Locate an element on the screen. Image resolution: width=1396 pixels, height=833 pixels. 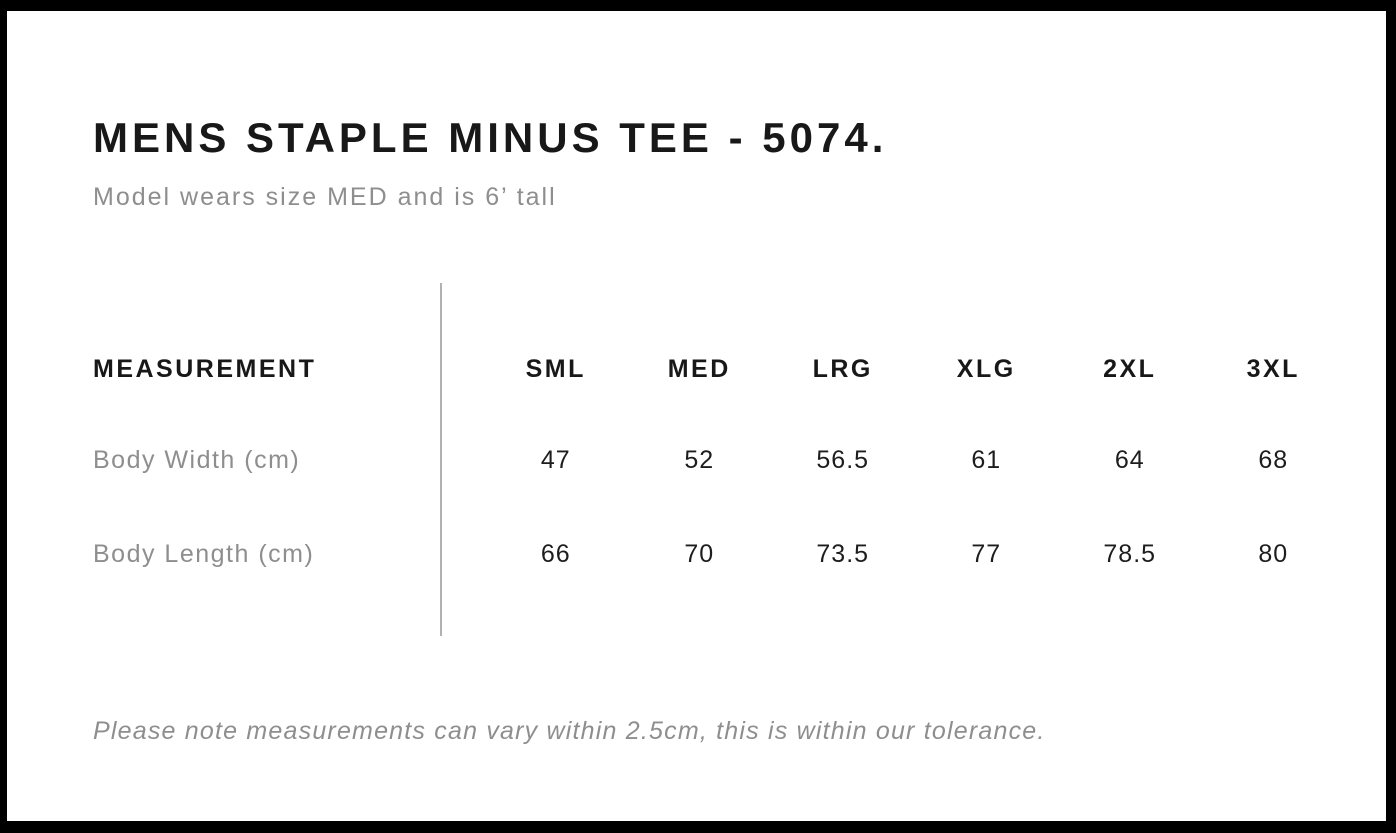
body-width-values: 47 52 56.5 61 64 68 is located at coordinates (914, 460).